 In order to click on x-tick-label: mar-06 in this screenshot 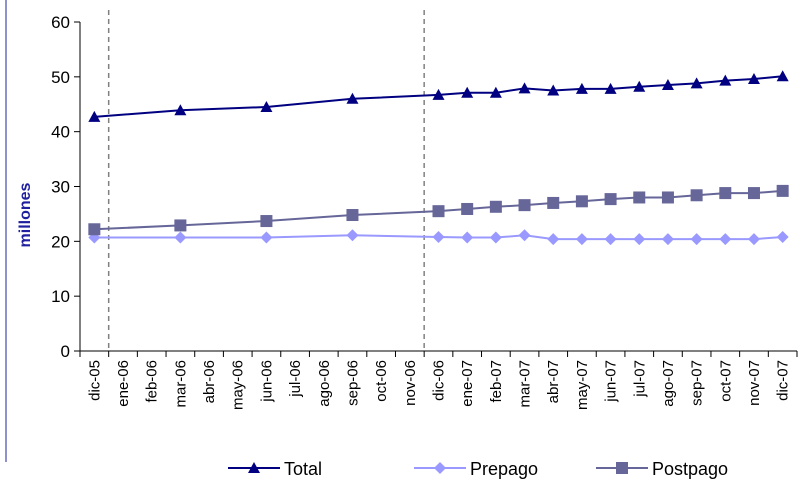, I will do `click(180, 384)`.